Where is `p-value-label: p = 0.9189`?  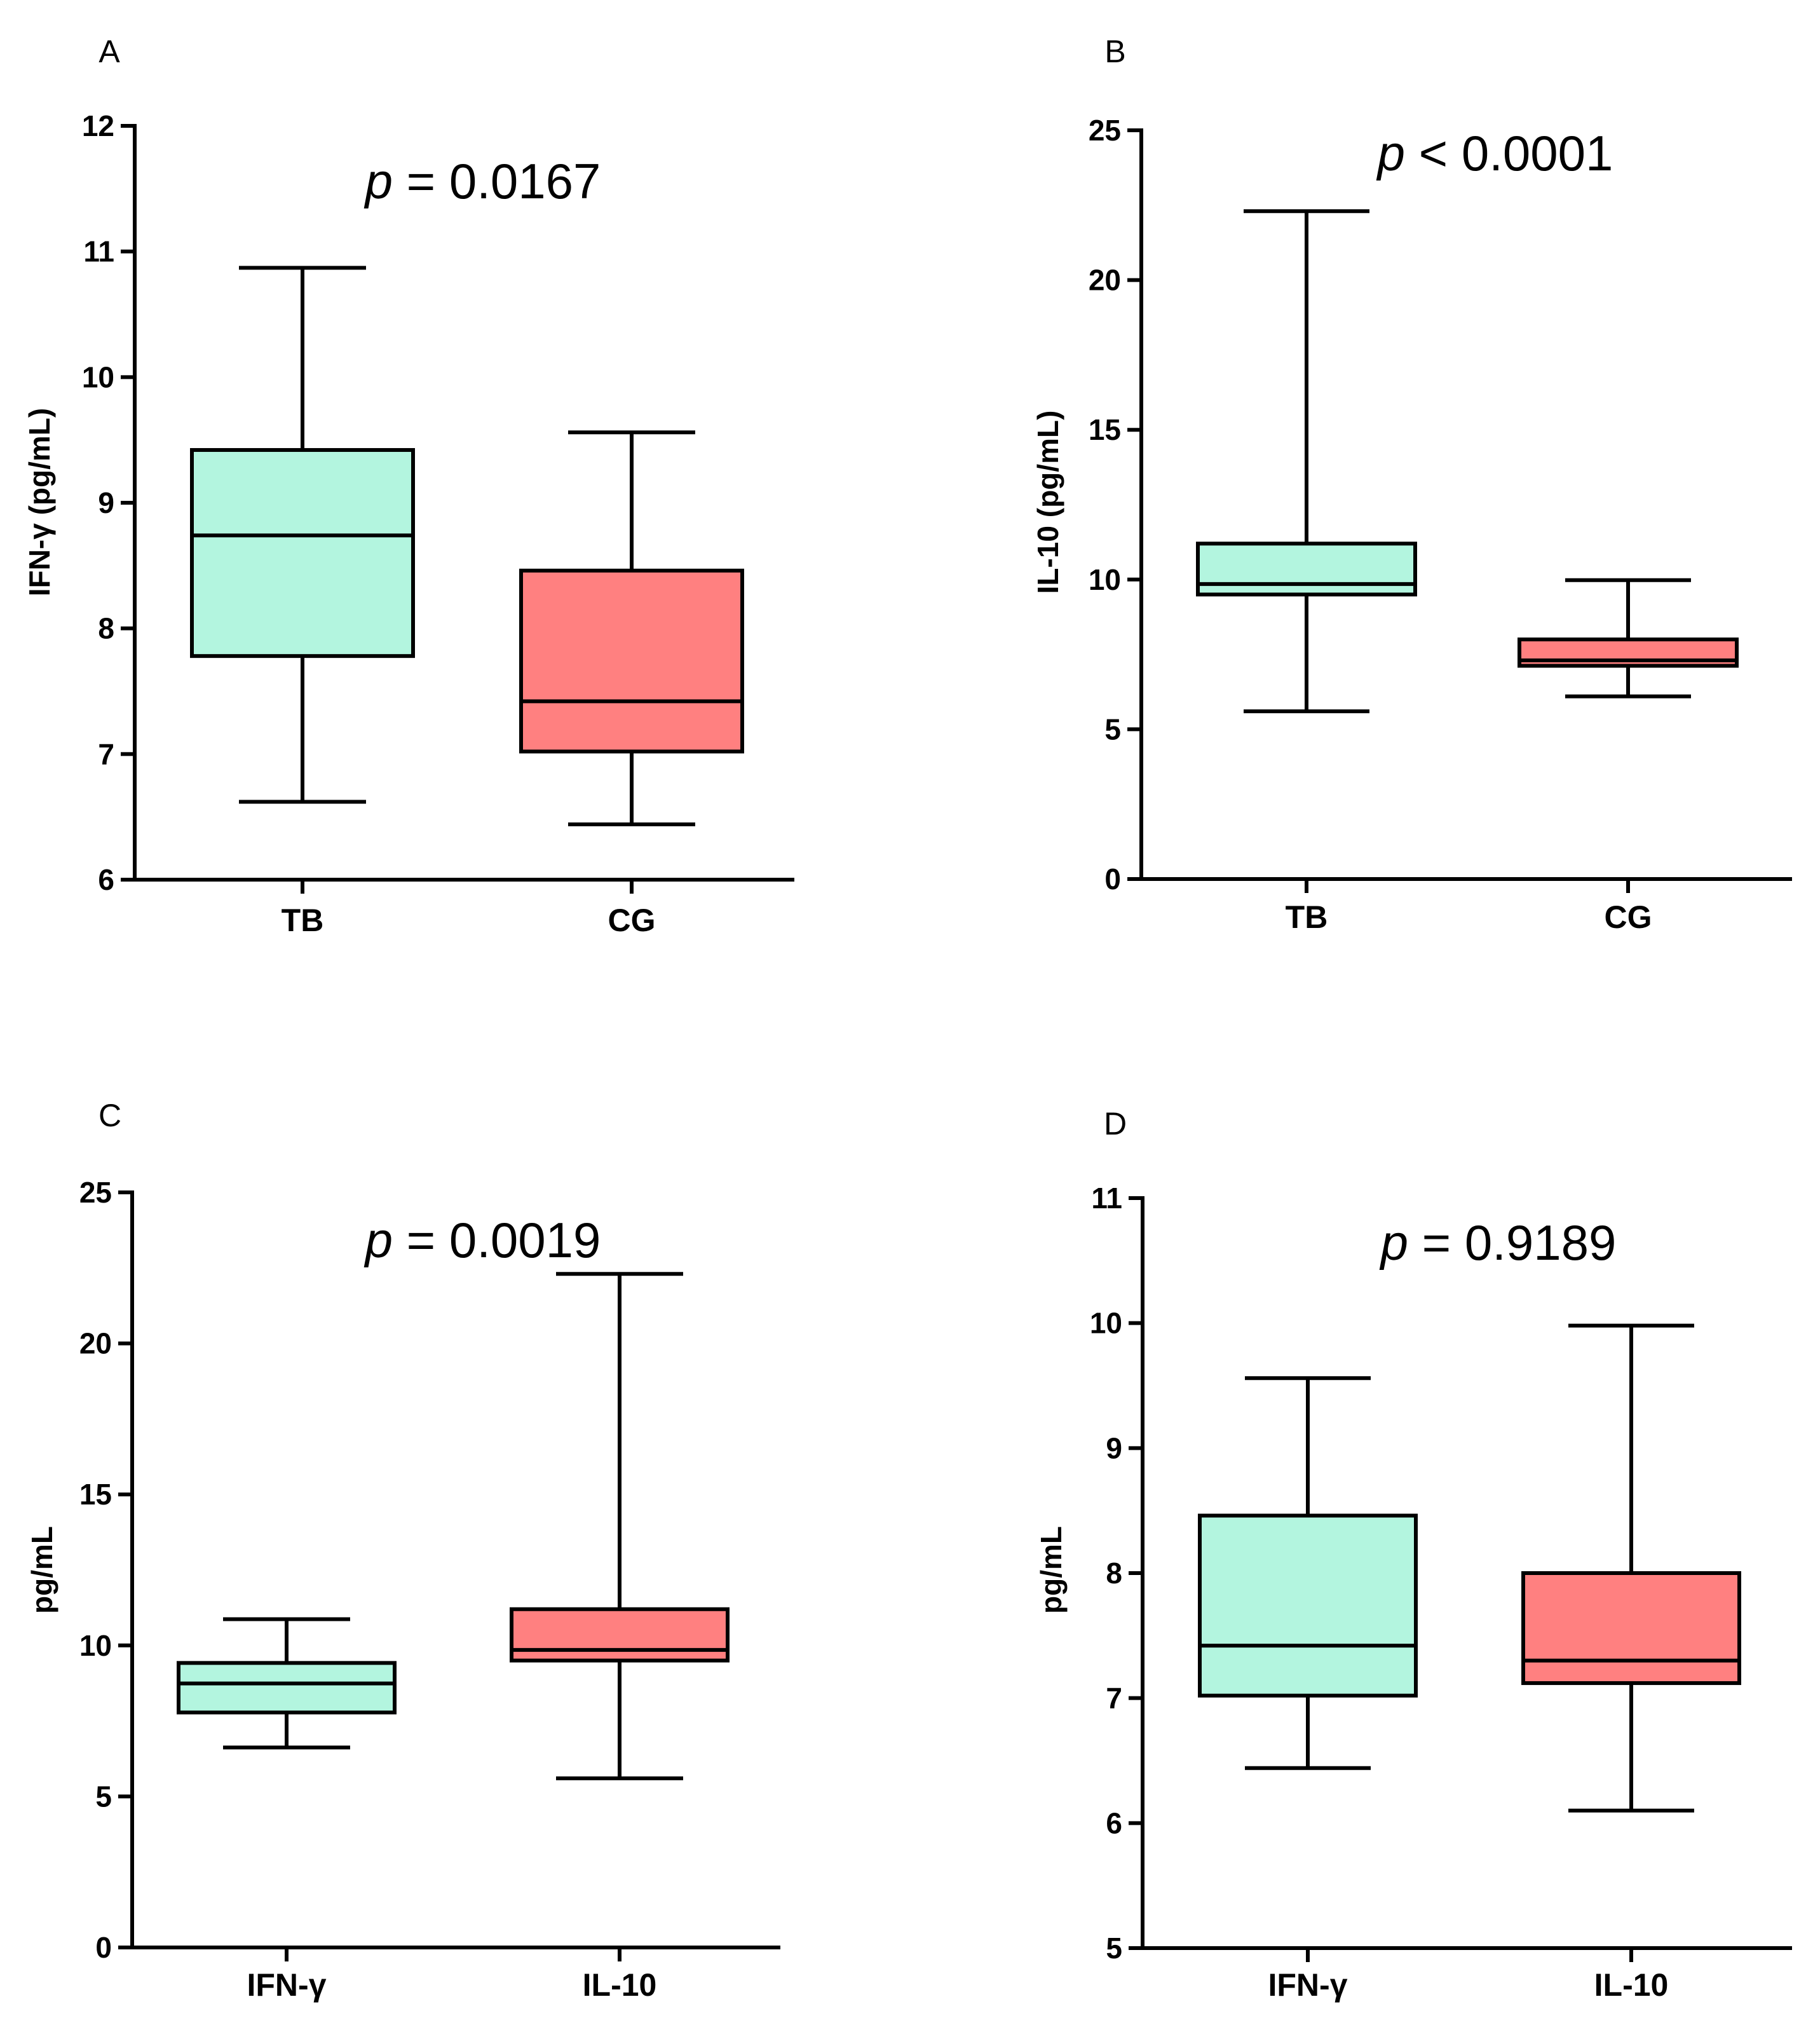 p-value-label: p = 0.9189 is located at coordinates (1498, 1243).